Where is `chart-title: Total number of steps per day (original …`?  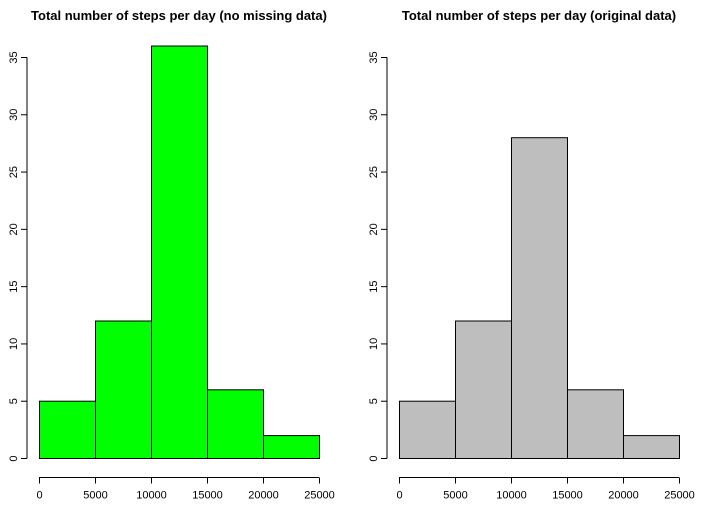
chart-title: Total number of steps per day (original … is located at coordinates (539, 15).